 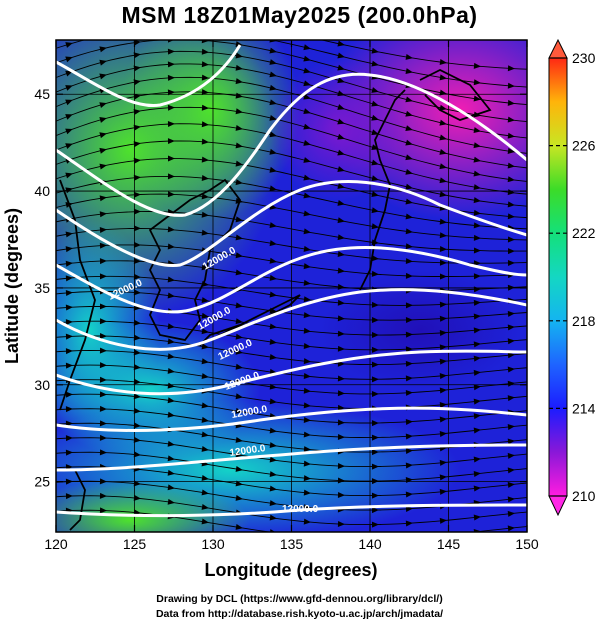 What do you see at coordinates (449, 544) in the screenshot?
I see `x-tick-label: 145` at bounding box center [449, 544].